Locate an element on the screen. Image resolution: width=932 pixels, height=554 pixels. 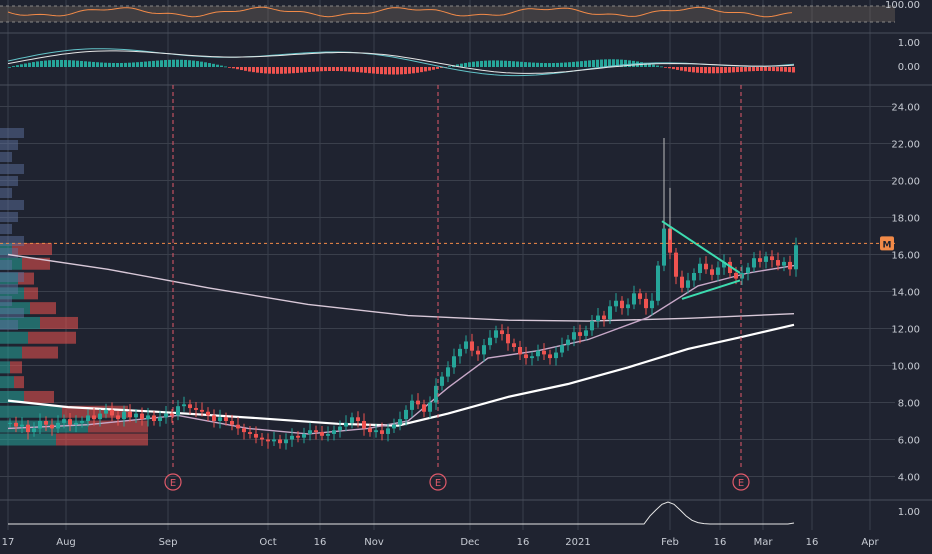
last-price-label: M is located at coordinates (887, 245).